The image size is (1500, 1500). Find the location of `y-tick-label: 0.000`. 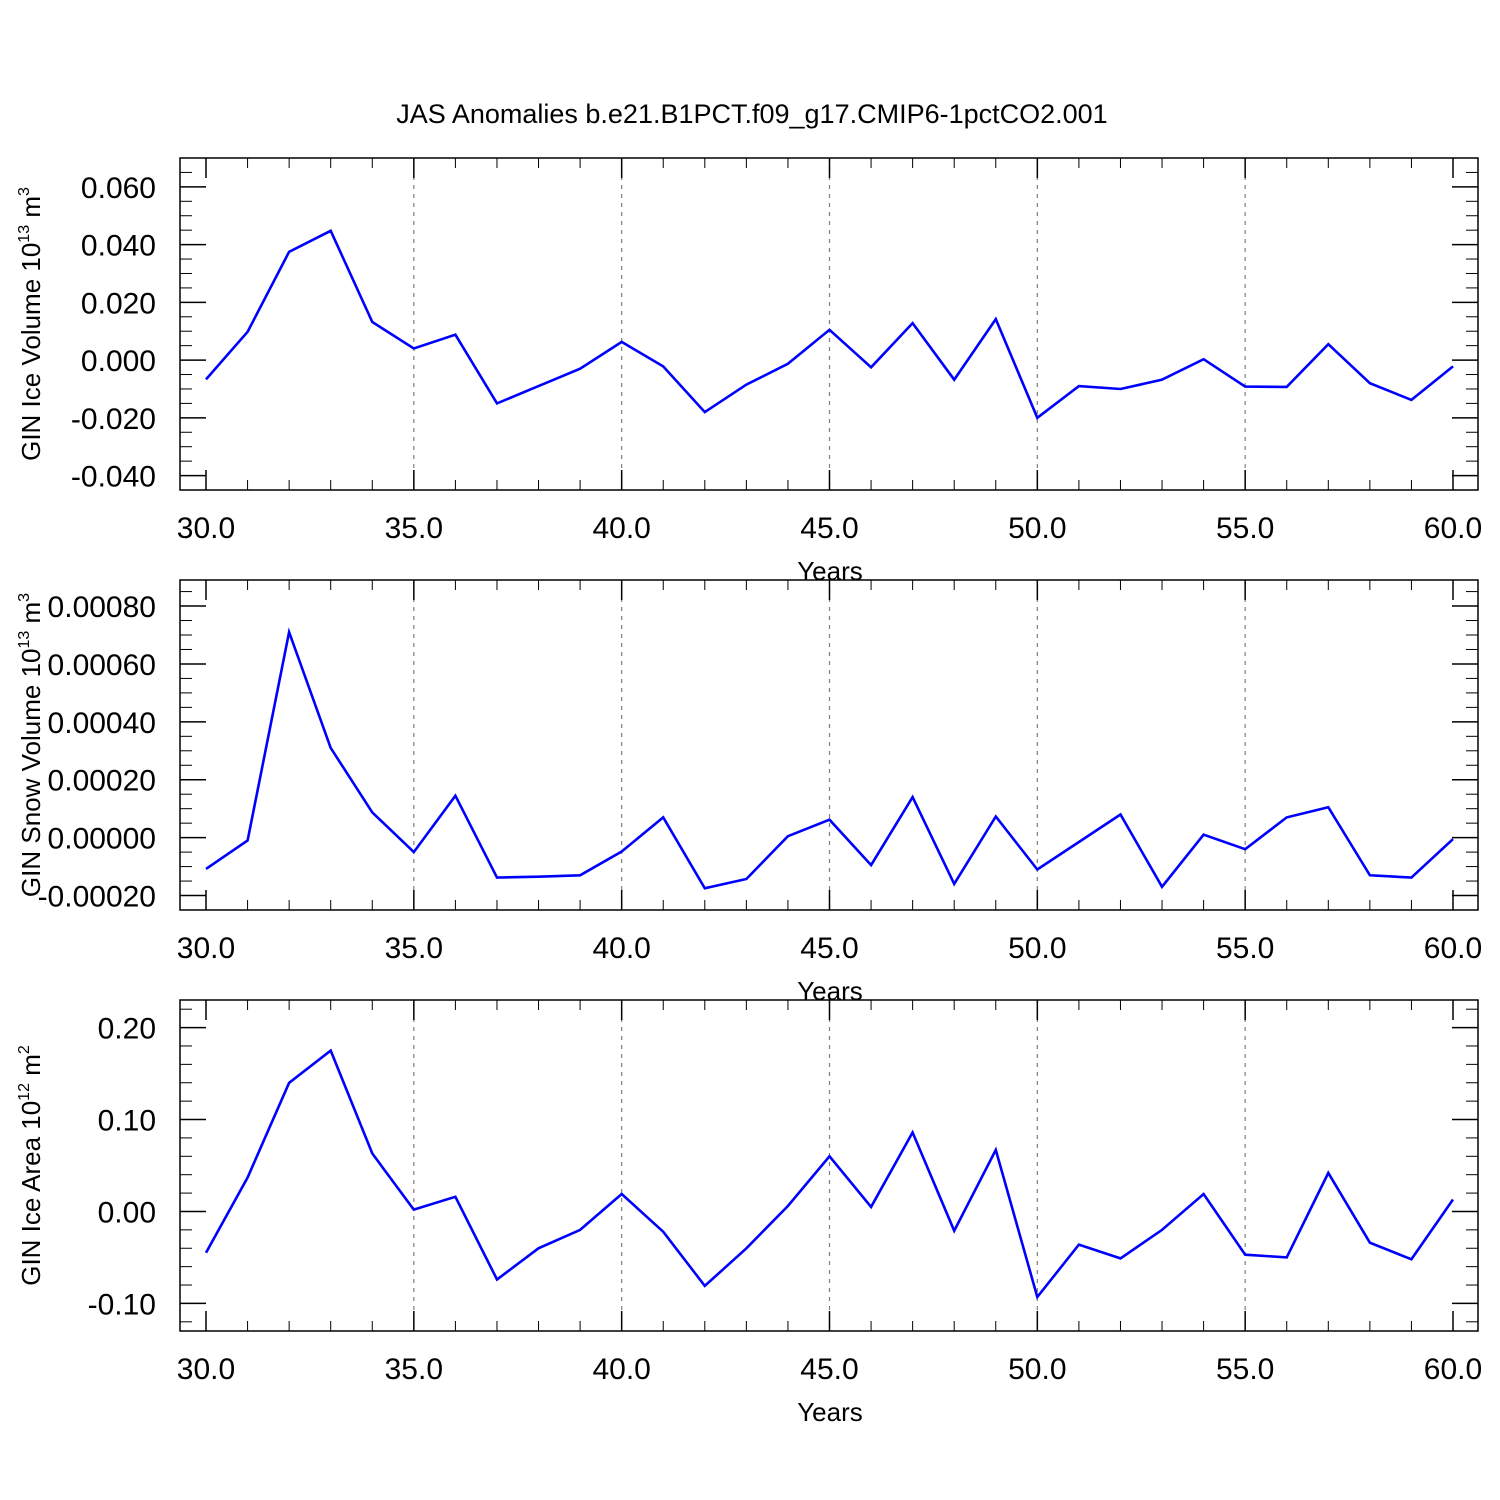

y-tick-label: 0.000 is located at coordinates (118, 361).